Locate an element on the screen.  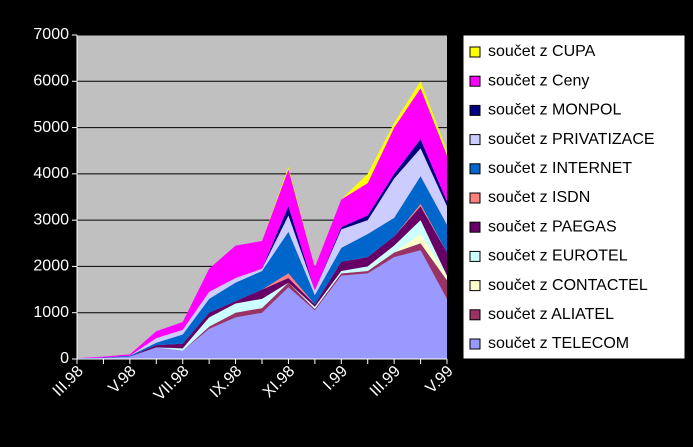
legend-label: součet z MONPOL is located at coordinates (554, 110).